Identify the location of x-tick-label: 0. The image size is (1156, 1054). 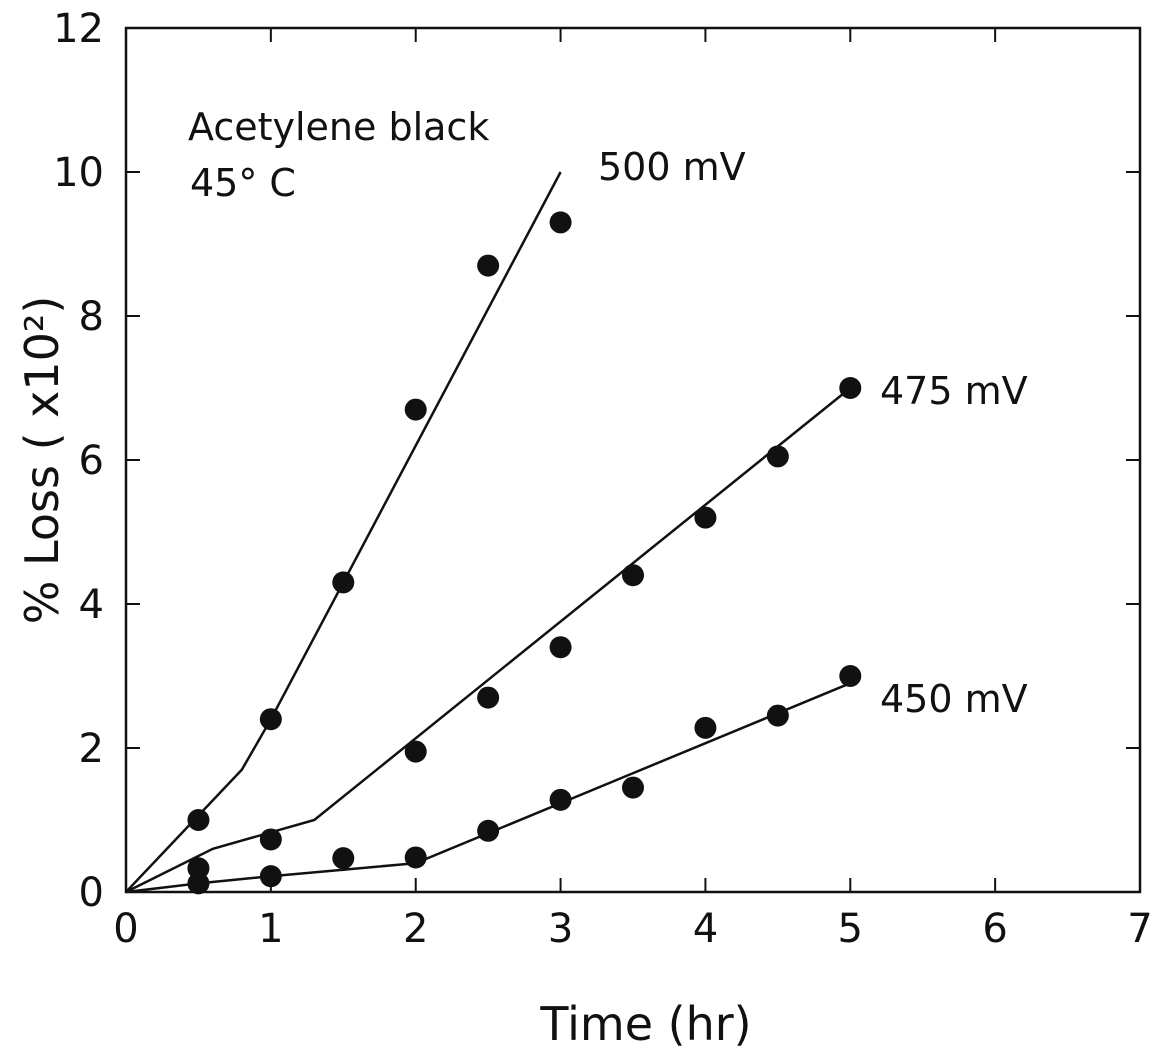
(125, 929).